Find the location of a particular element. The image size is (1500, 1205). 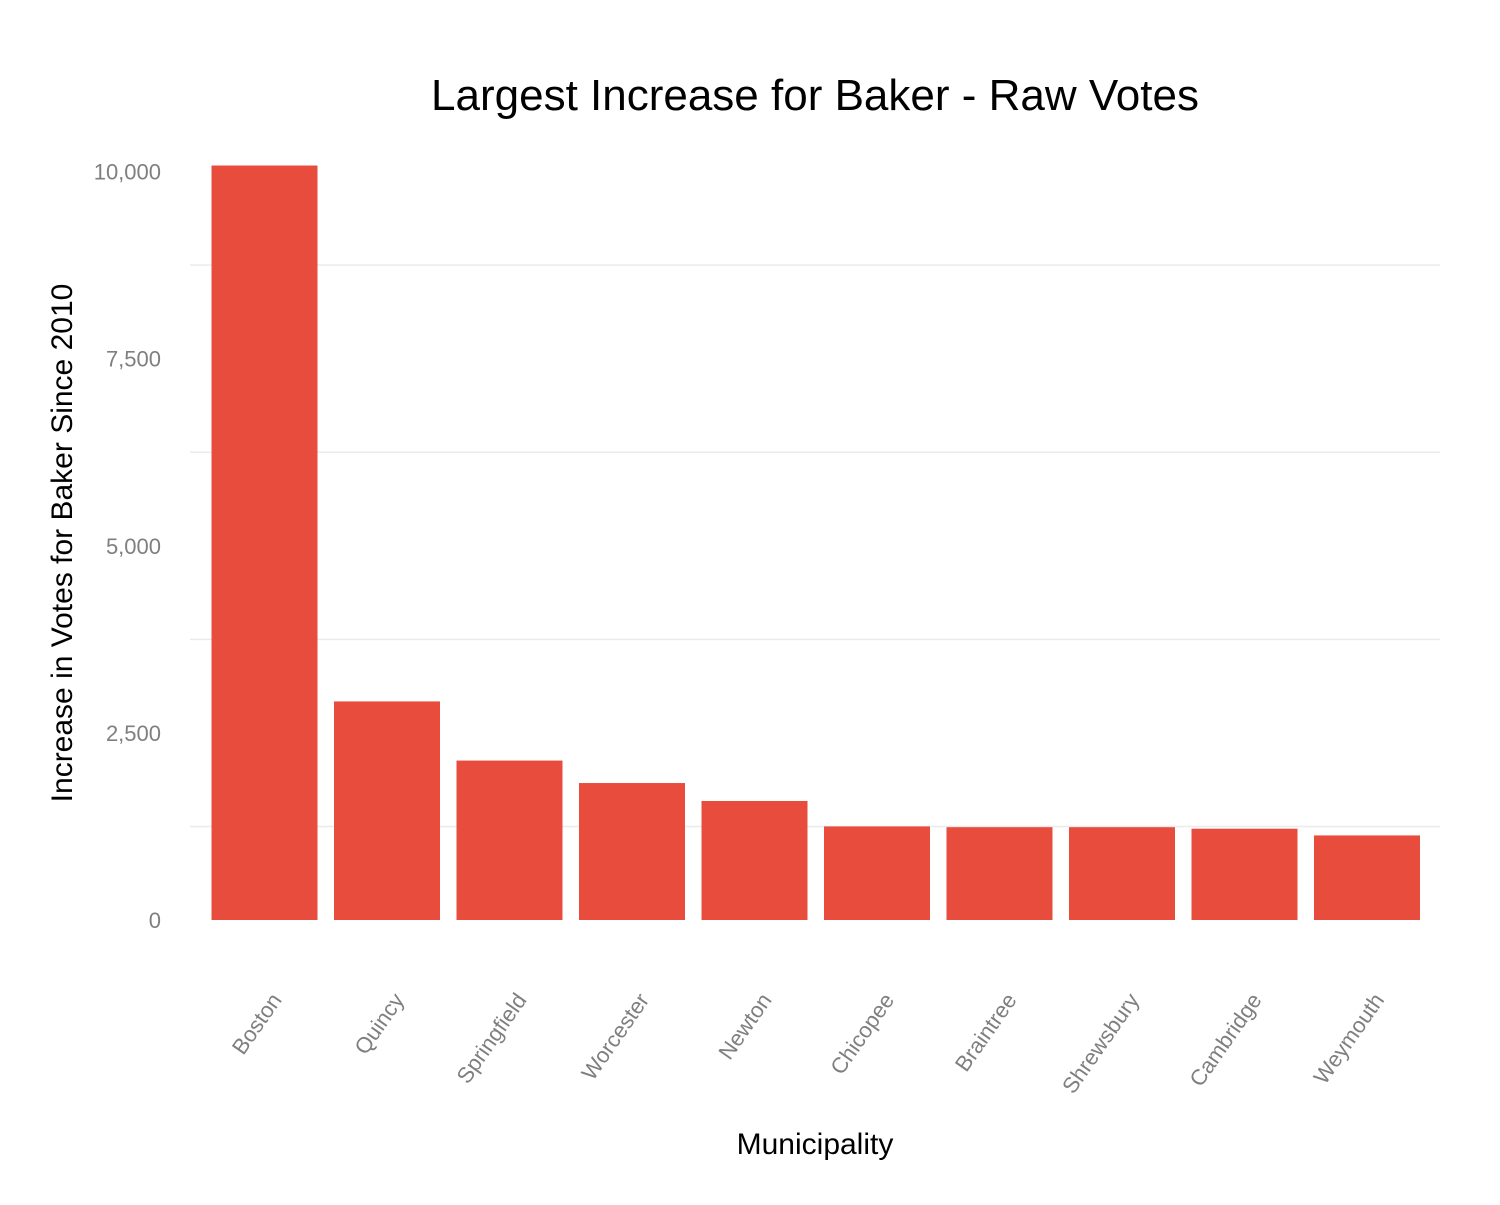

bar-boston is located at coordinates (264, 543).